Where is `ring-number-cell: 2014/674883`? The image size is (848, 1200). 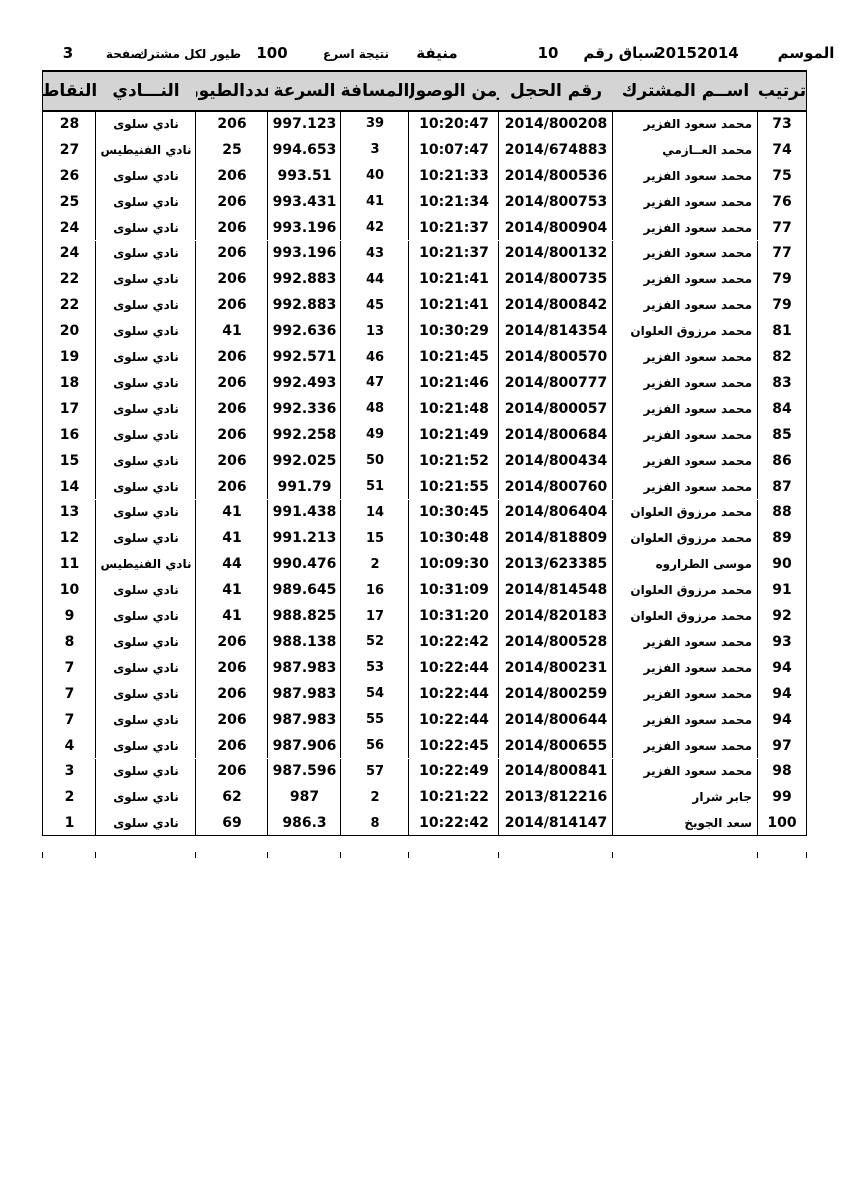 ring-number-cell: 2014/674883 is located at coordinates (555, 149).